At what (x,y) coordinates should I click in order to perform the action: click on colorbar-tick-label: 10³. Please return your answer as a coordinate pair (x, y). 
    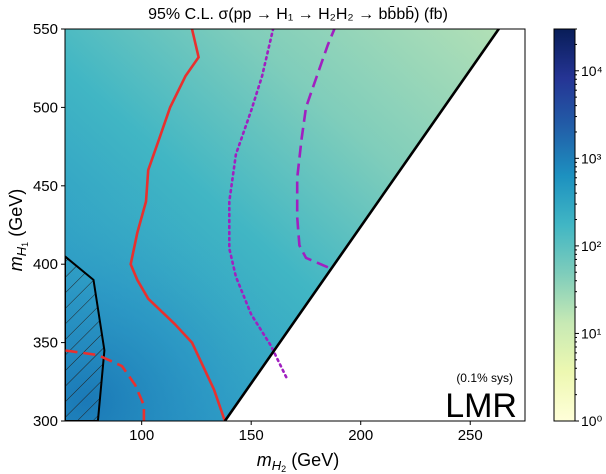
    Looking at the image, I should click on (591, 158).